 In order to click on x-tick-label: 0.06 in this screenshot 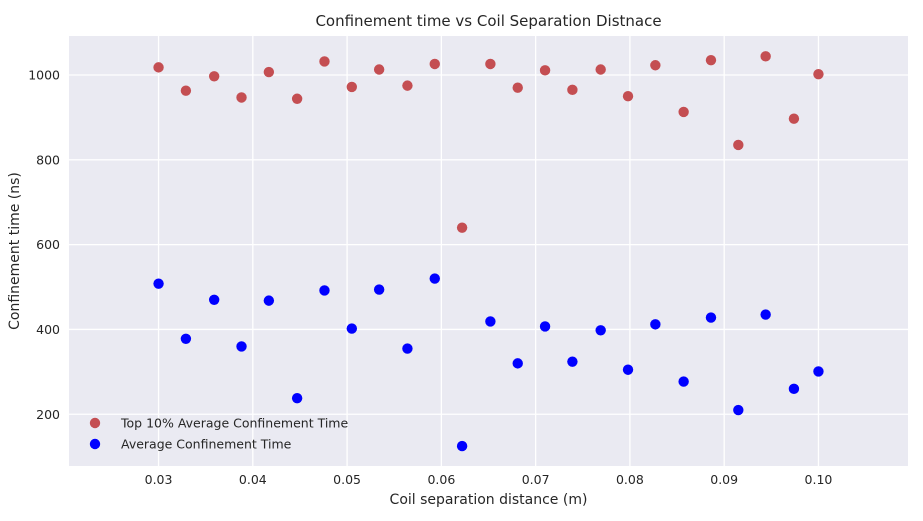, I will do `click(441, 479)`.